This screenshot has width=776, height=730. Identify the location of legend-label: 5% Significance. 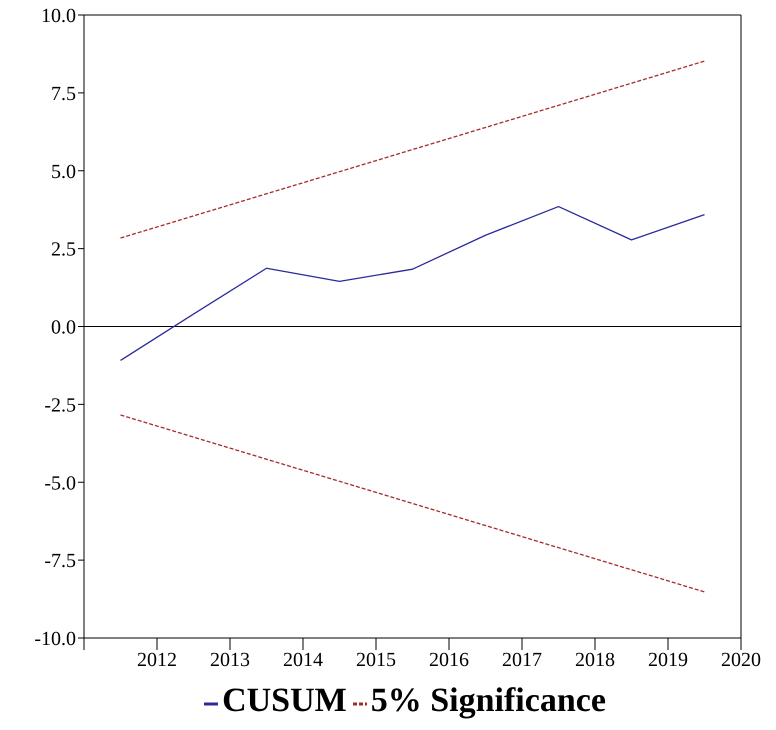
(488, 701).